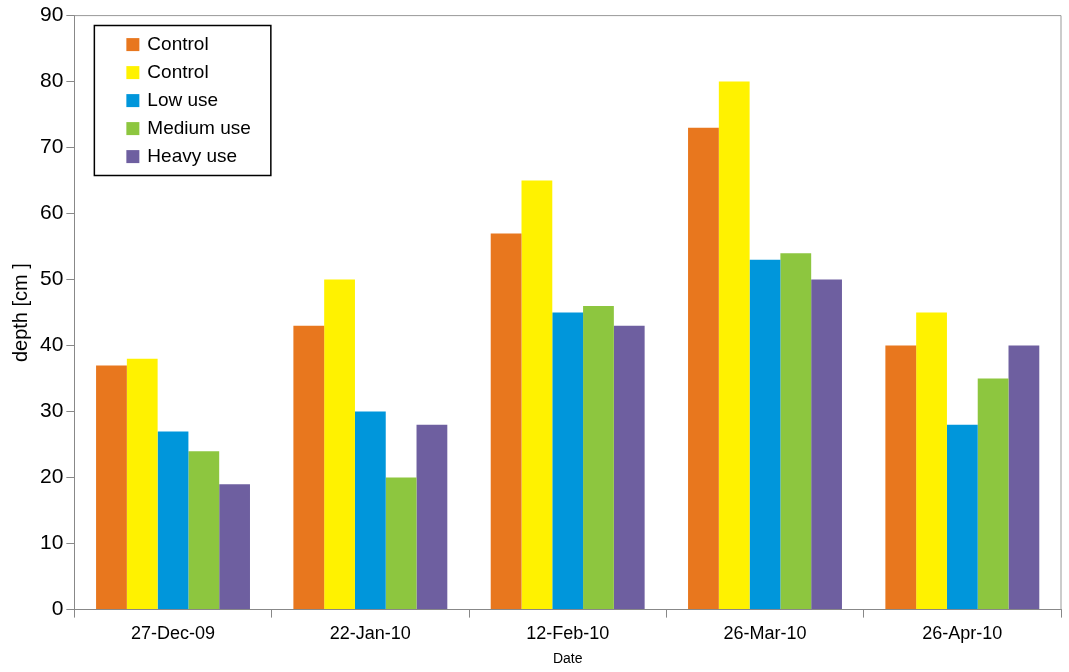  What do you see at coordinates (199, 127) in the screenshot?
I see `legend-label: Medium use` at bounding box center [199, 127].